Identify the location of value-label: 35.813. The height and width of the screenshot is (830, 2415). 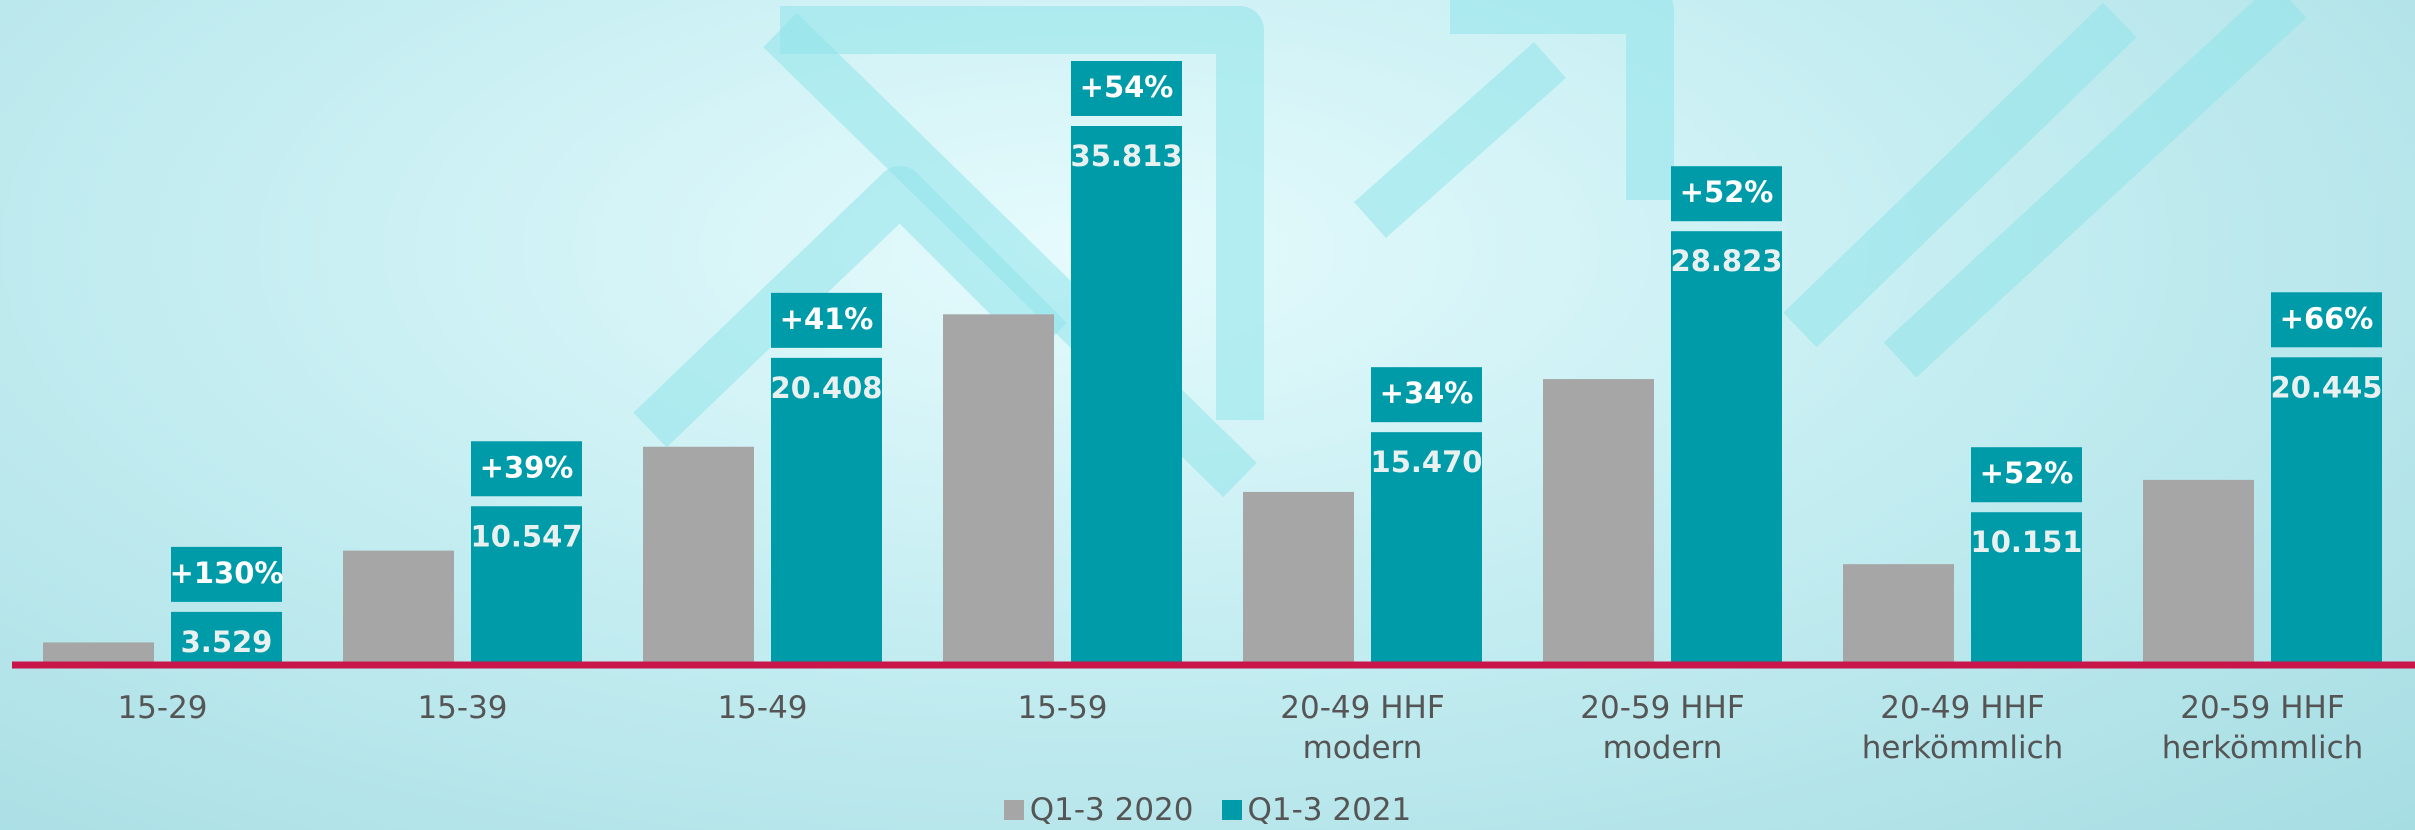
(1127, 156).